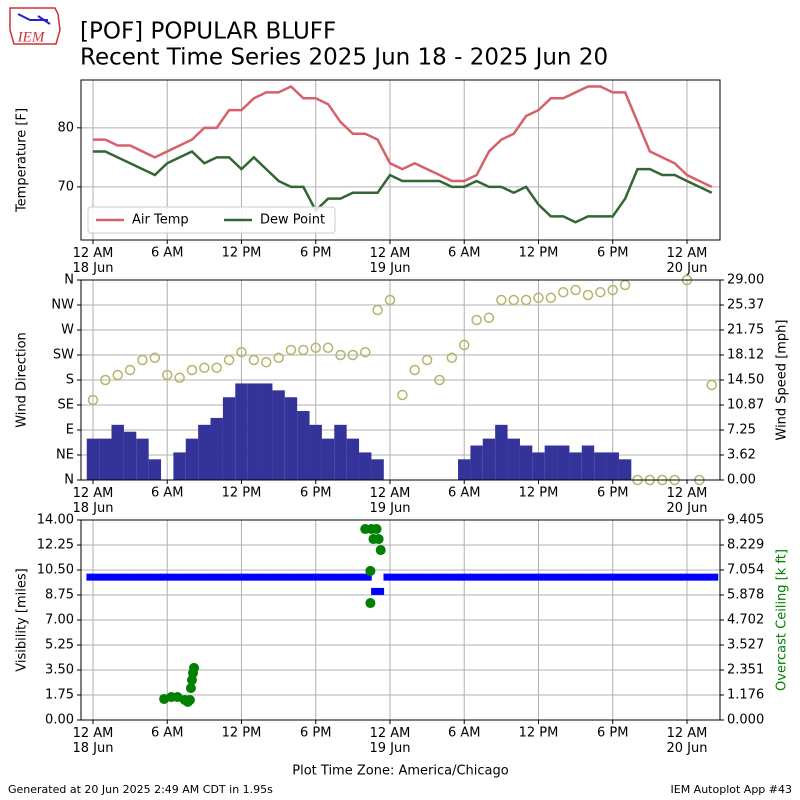  I want to click on x-tick-label: 12 AM 20 Jun, so click(686, 261).